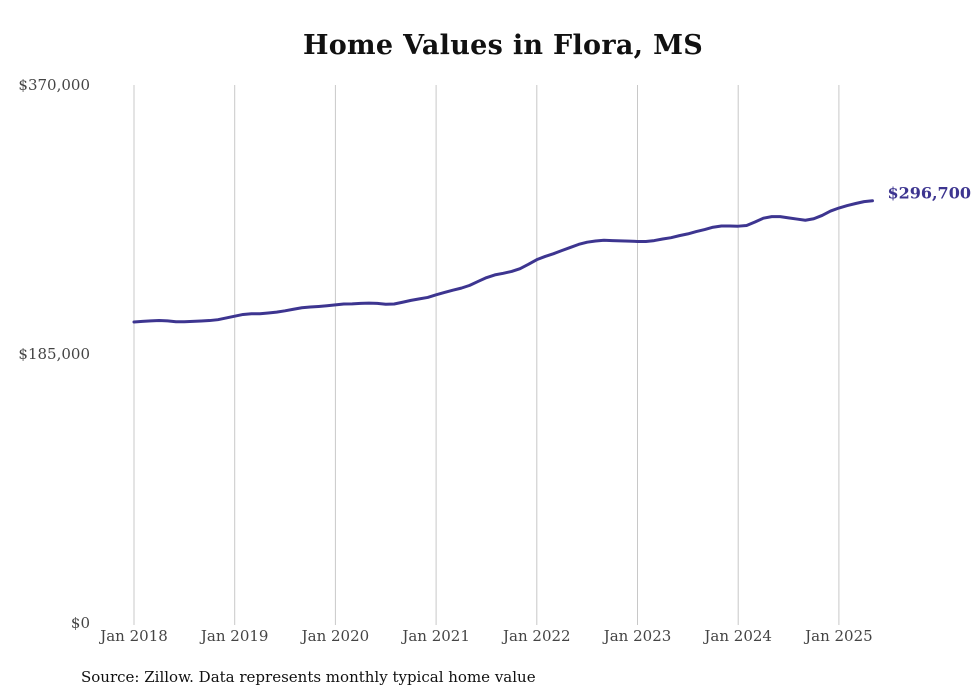 The image size is (980, 699). Describe the element at coordinates (80, 623) in the screenshot. I see `y-tick-label: $0` at that location.